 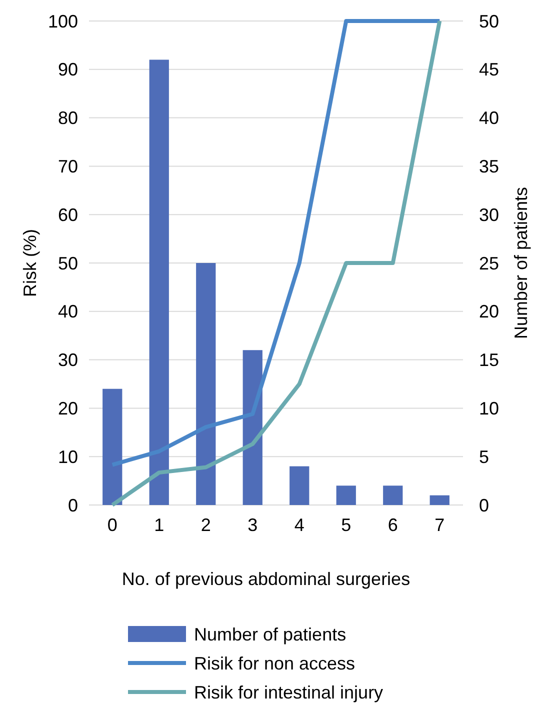 What do you see at coordinates (68, 456) in the screenshot?
I see `y-tick-label: 10` at bounding box center [68, 456].